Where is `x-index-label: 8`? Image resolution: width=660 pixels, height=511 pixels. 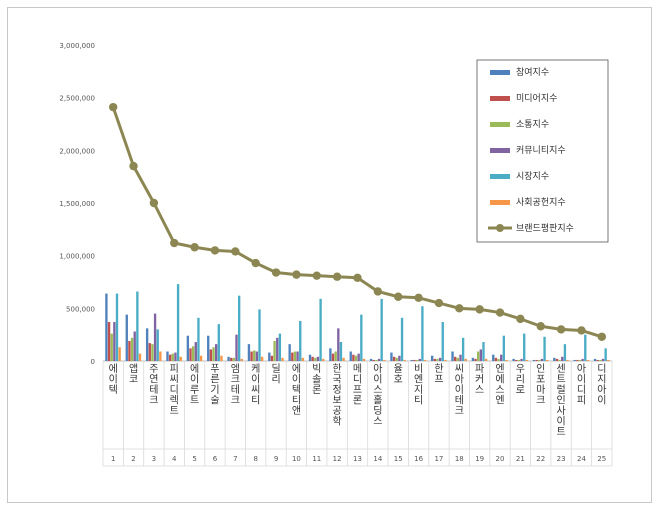 x-index-label: 8 is located at coordinates (255, 459).